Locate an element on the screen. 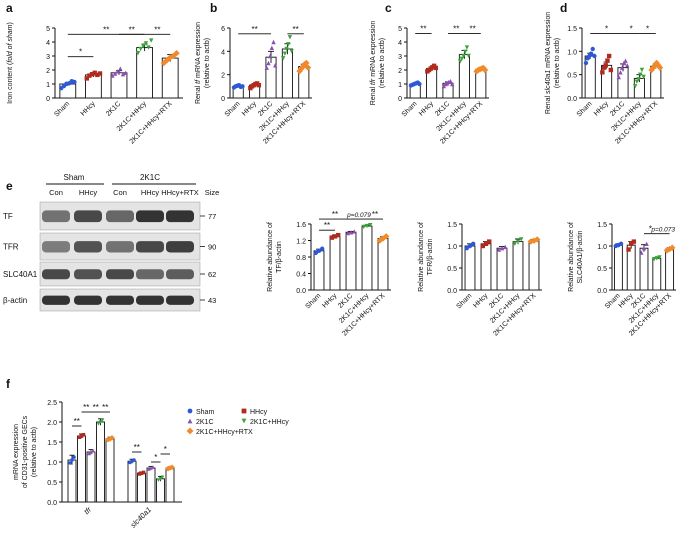 Image resolution: width=689 pixels, height=533 pixels. y-axis-label-line2: SLC40A1/β-actin is located at coordinates (580, 256).